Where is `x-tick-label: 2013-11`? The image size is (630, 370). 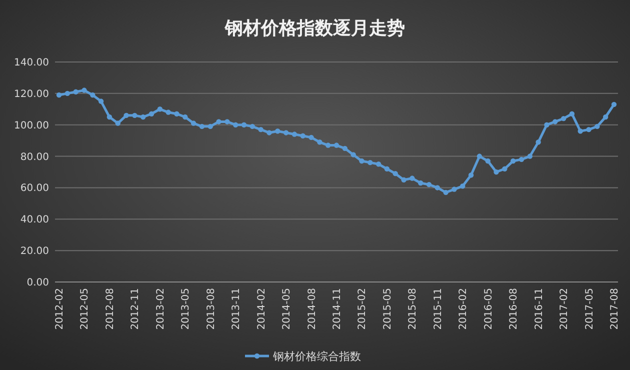
x-tick-label: 2013-11 is located at coordinates (236, 309).